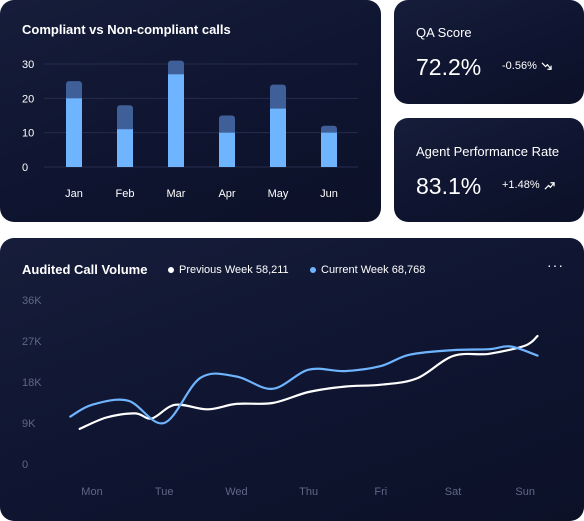 The height and width of the screenshot is (521, 584). What do you see at coordinates (519, 66) in the screenshot?
I see `qa-score-delta-text: -0.56%` at bounding box center [519, 66].